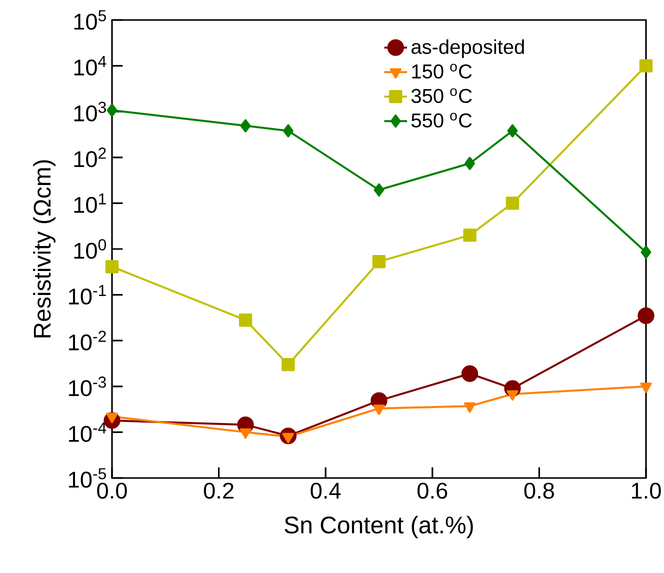 The image size is (664, 573). What do you see at coordinates (90, 203) in the screenshot?
I see `y-tick-label: 10$^{1}$` at bounding box center [90, 203].